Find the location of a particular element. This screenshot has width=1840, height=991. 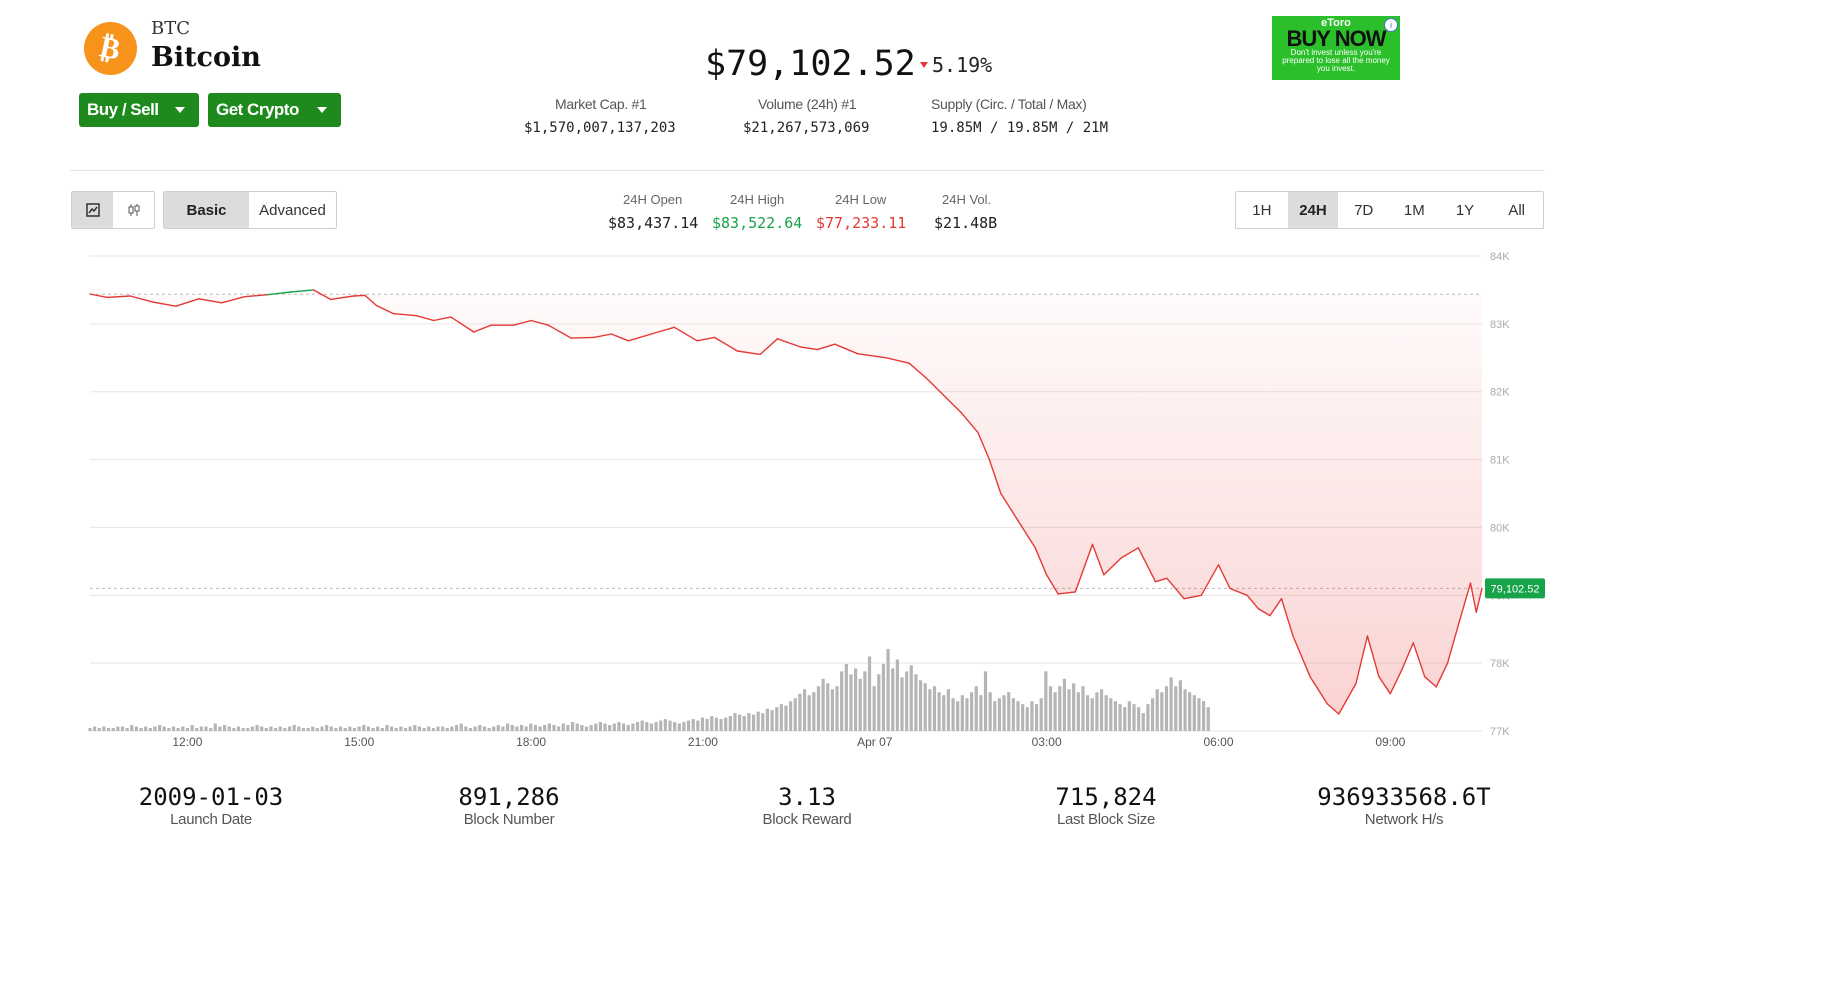

range-7d: 7D is located at coordinates (1364, 210).